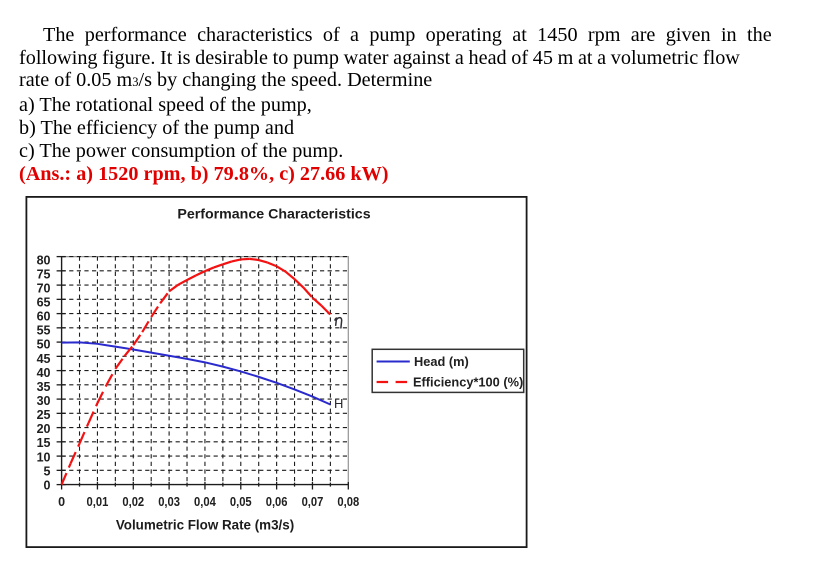  Describe the element at coordinates (133, 502) in the screenshot. I see `svg-text: 0,02` at that location.